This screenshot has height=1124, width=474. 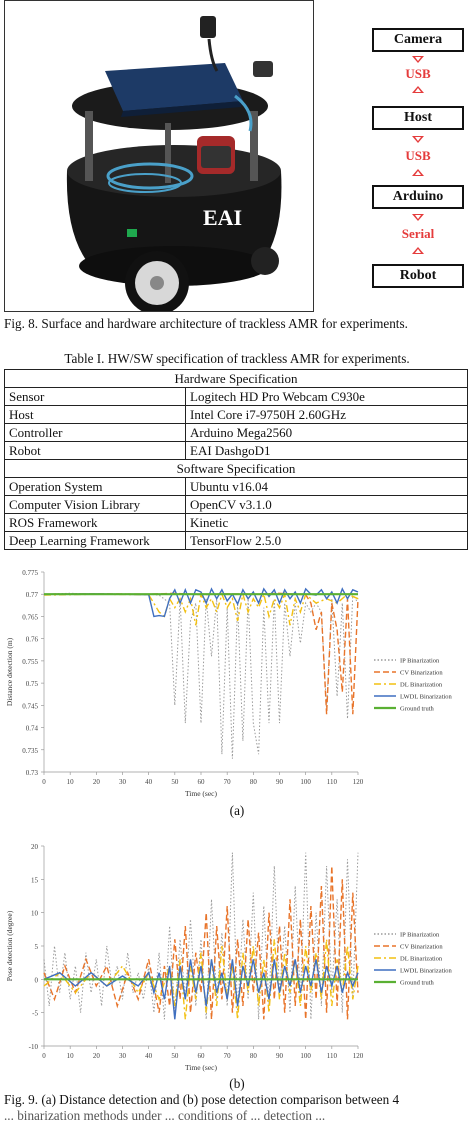 What do you see at coordinates (9, 945) in the screenshot?
I see `y-axis-label: Pose detection (degree)` at bounding box center [9, 945].